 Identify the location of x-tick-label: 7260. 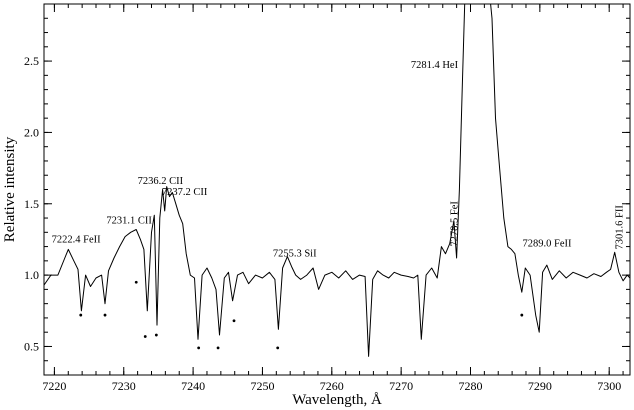
(332, 386).